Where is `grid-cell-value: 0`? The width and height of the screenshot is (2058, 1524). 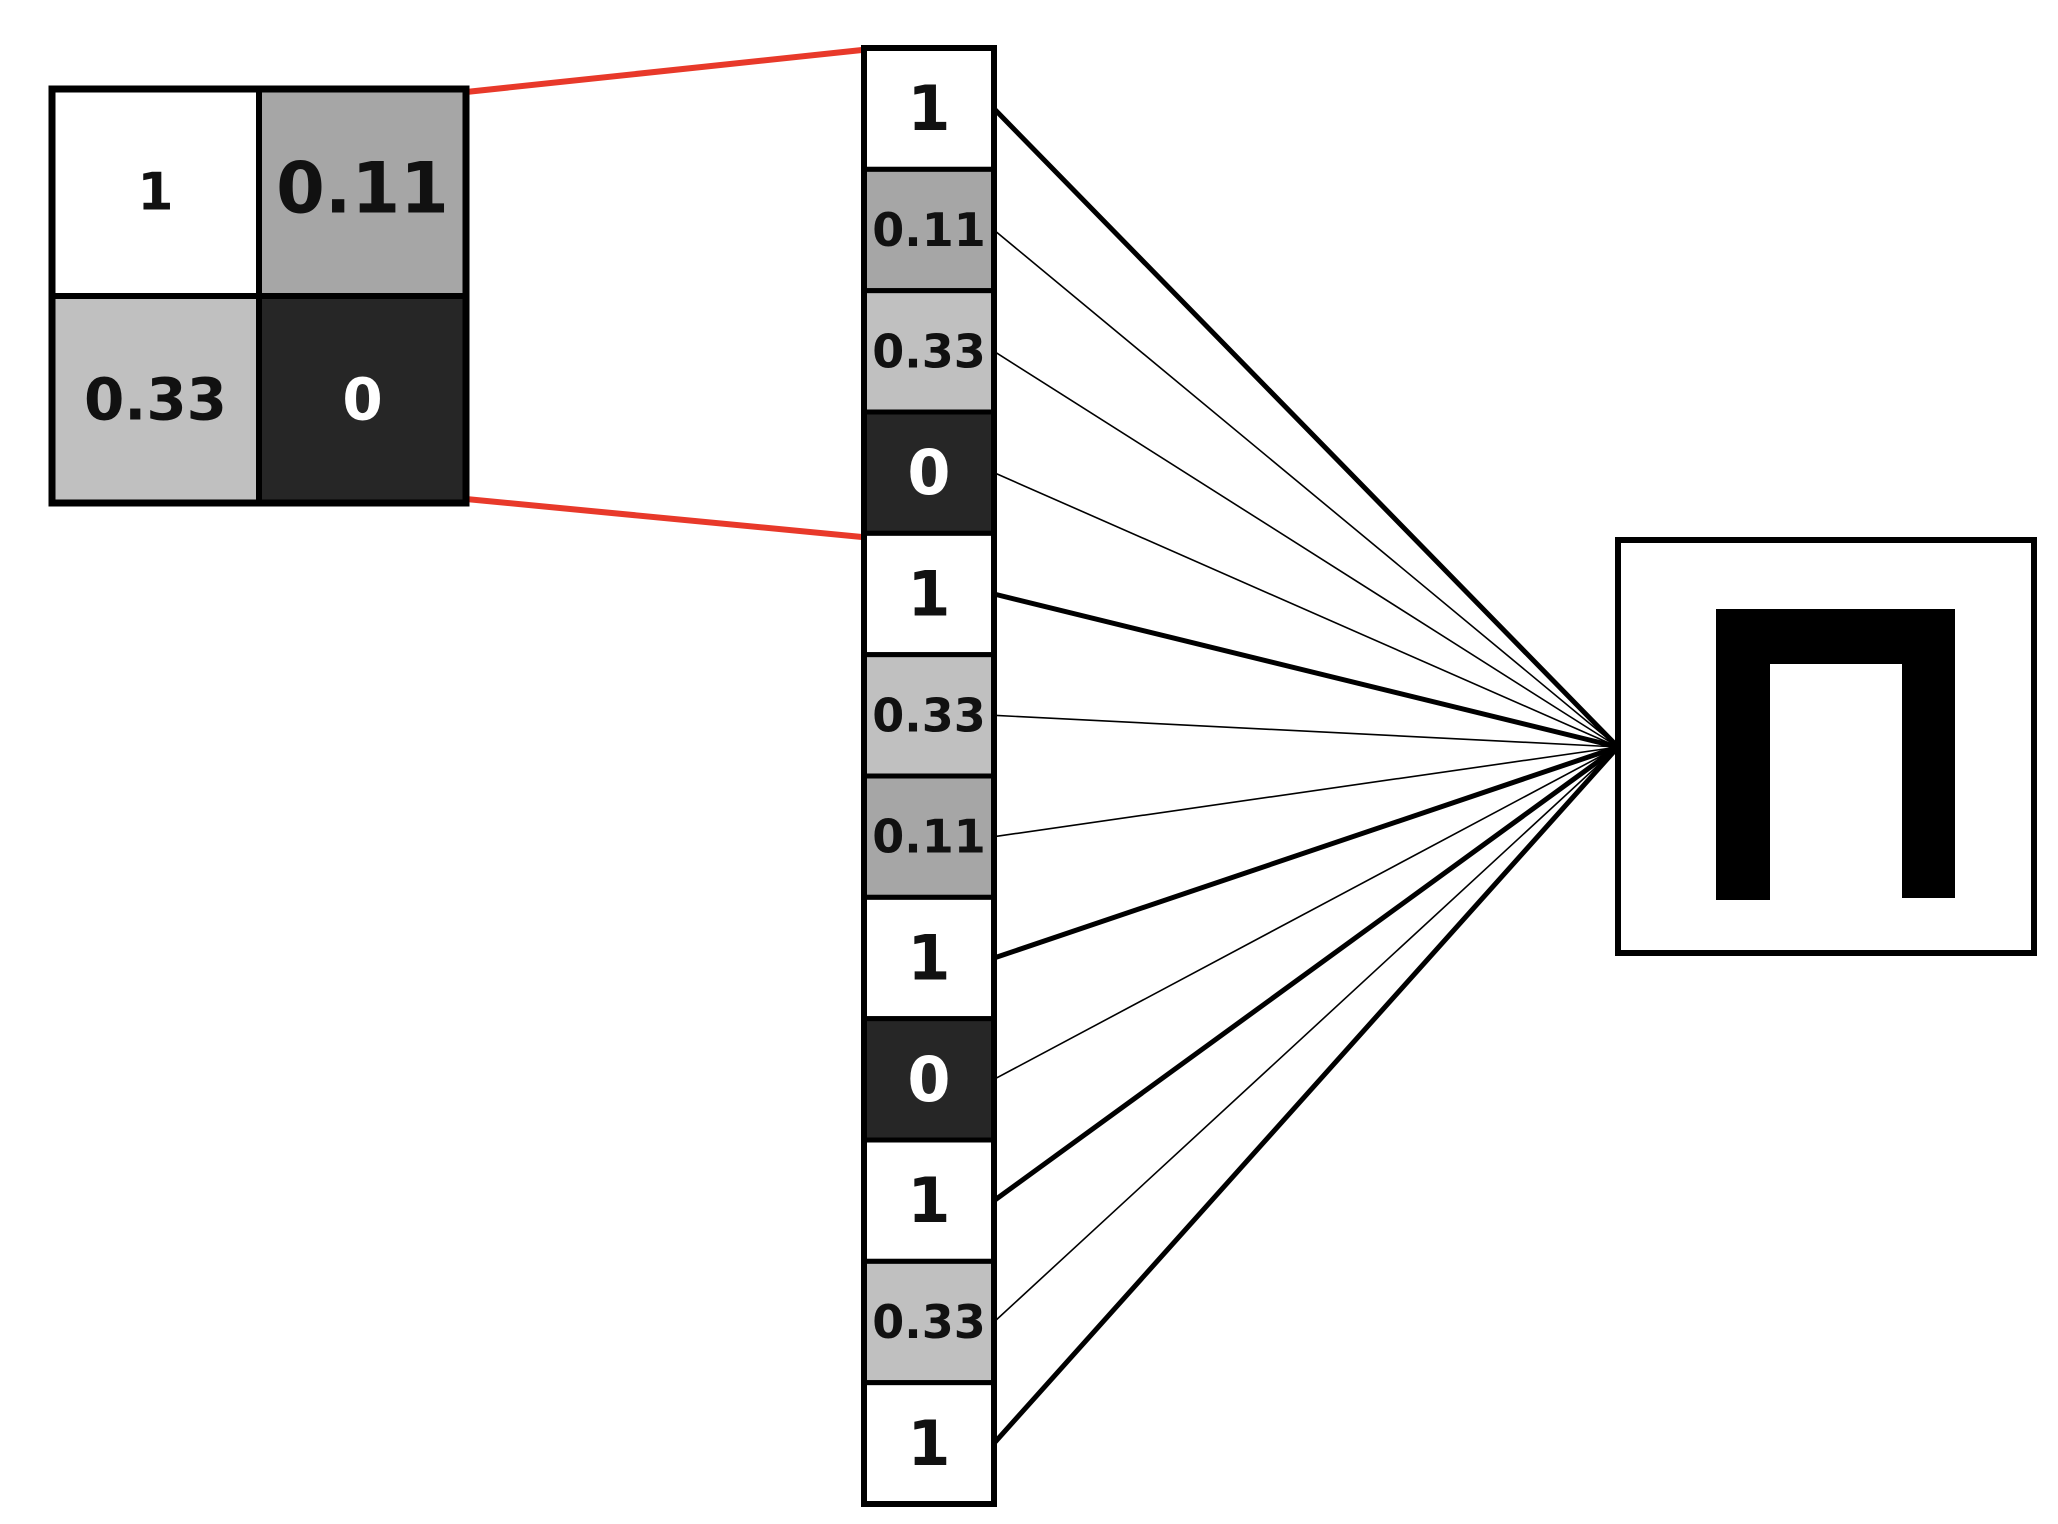
grid-cell-value: 0 is located at coordinates (362, 400).